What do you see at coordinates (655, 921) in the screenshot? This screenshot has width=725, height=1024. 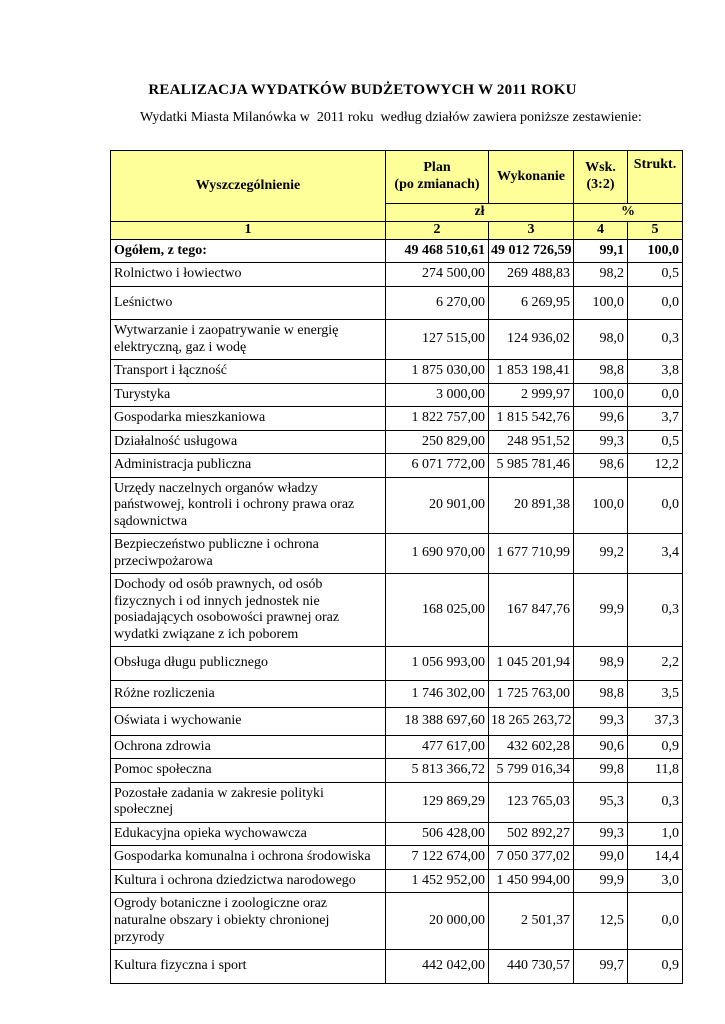 I see `strukt-value: 0,0` at bounding box center [655, 921].